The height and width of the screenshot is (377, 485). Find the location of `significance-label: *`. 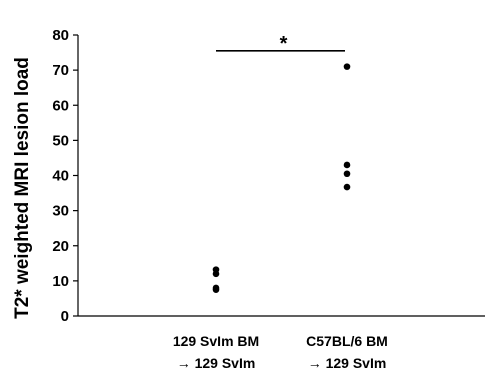

significance-label: * is located at coordinates (284, 44).